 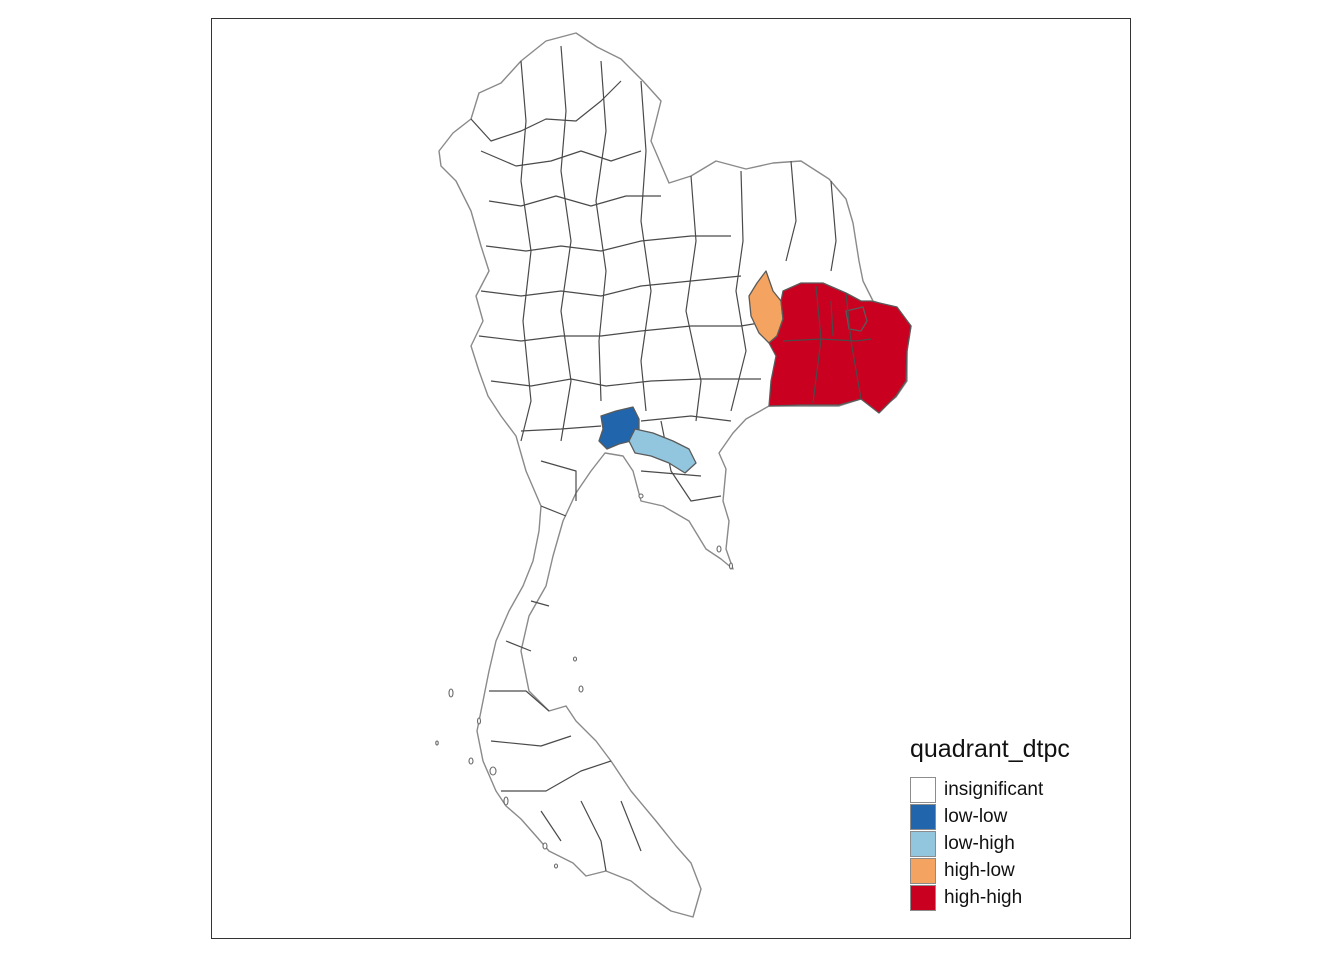 What do you see at coordinates (923, 789) in the screenshot?
I see `legend-swatch-insignificant` at bounding box center [923, 789].